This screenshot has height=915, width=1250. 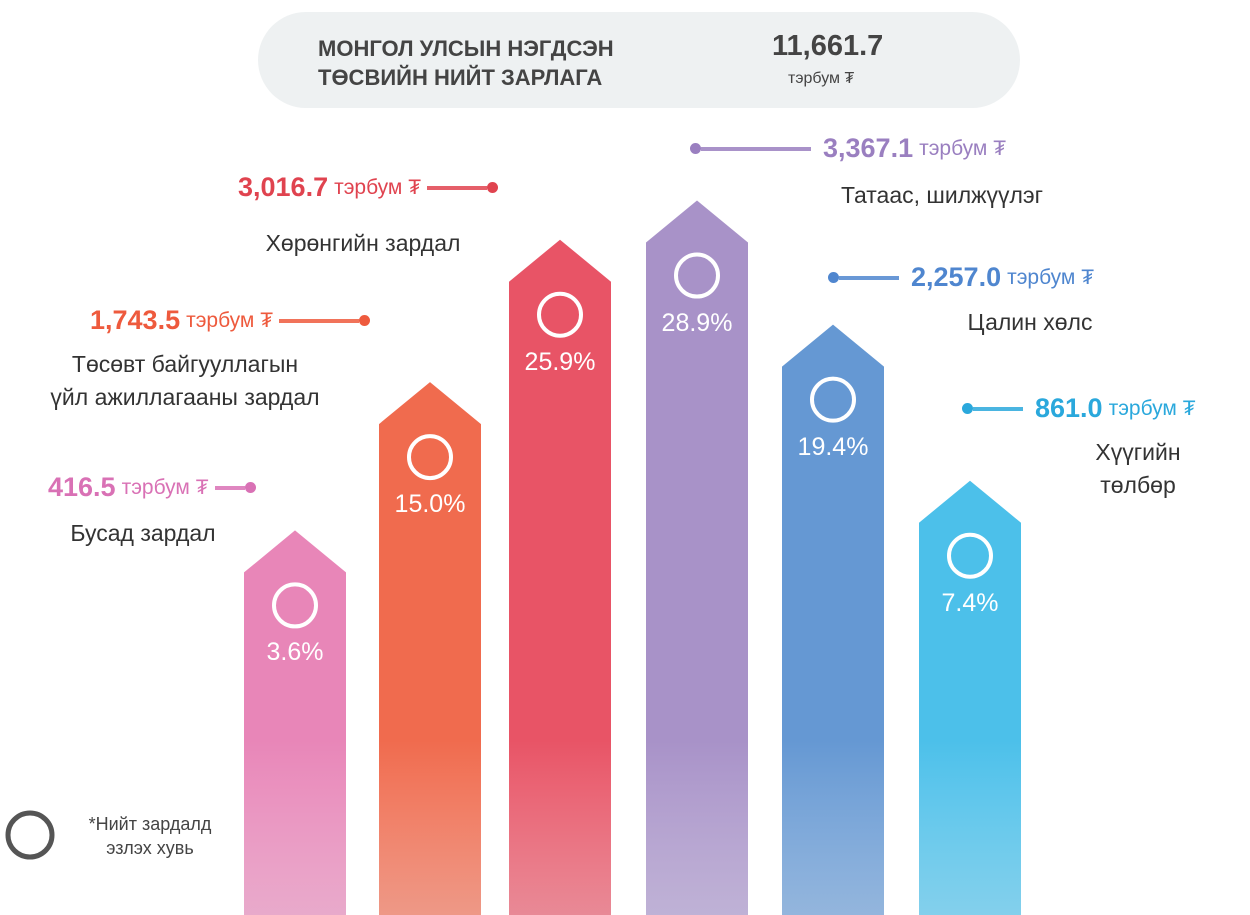 I want to click on value-label: 3,016.7, so click(x=283, y=187).